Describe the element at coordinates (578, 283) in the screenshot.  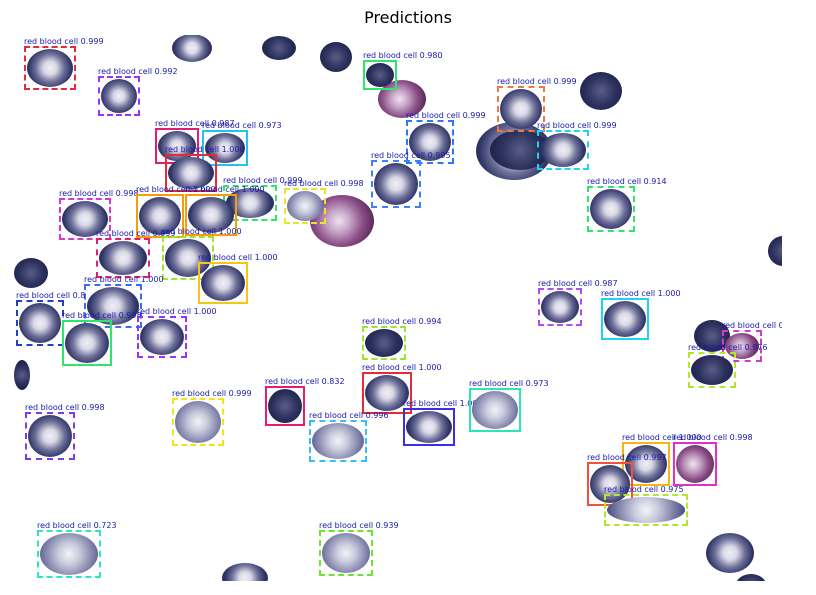
I see `detection-label: red blood cell 0.987` at that location.